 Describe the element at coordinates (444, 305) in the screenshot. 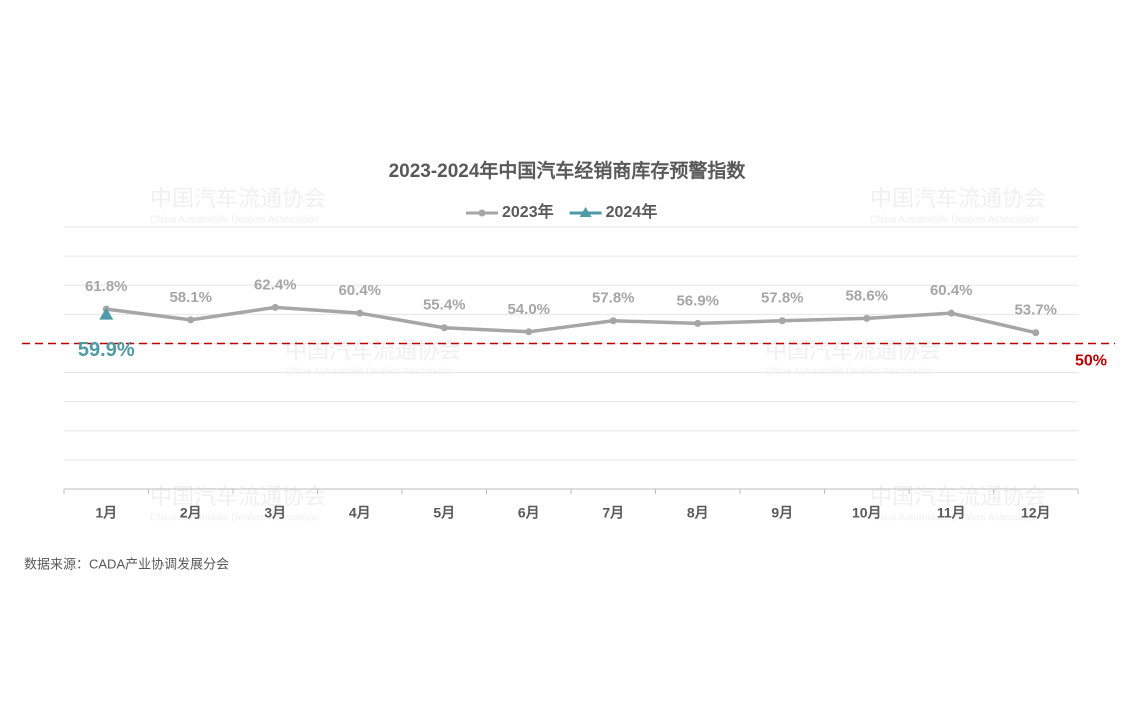

I see `data-label: 55.4%` at that location.